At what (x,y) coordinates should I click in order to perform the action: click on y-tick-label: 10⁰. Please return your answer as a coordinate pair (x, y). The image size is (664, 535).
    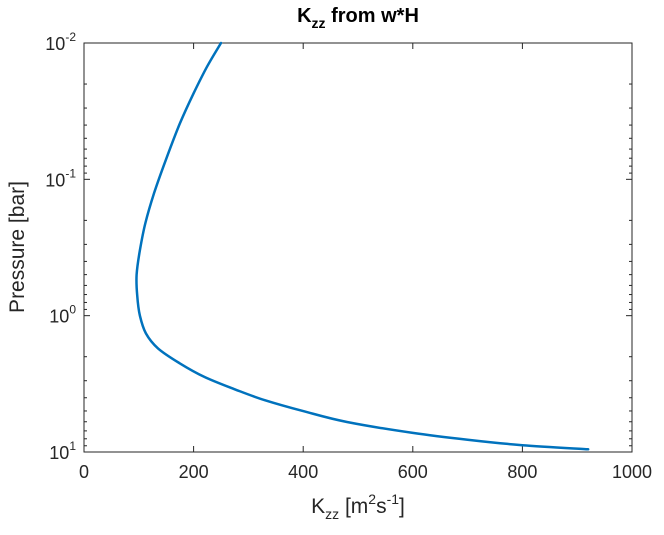
    Looking at the image, I should click on (62, 315).